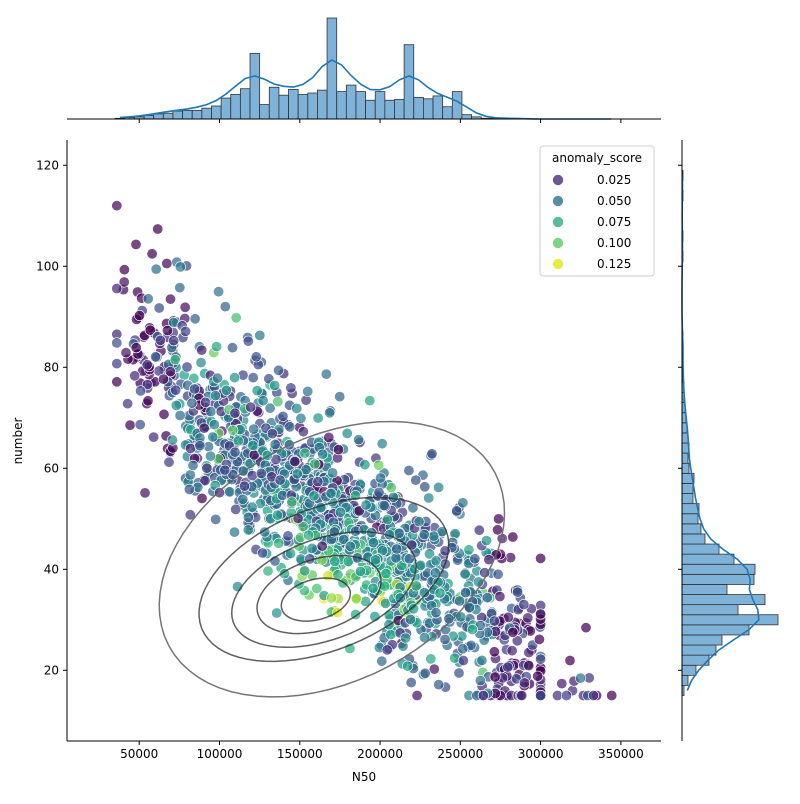  I want to click on legend-entries: 0.025 0.050 0.075 0.100 0.125, so click(591, 222).